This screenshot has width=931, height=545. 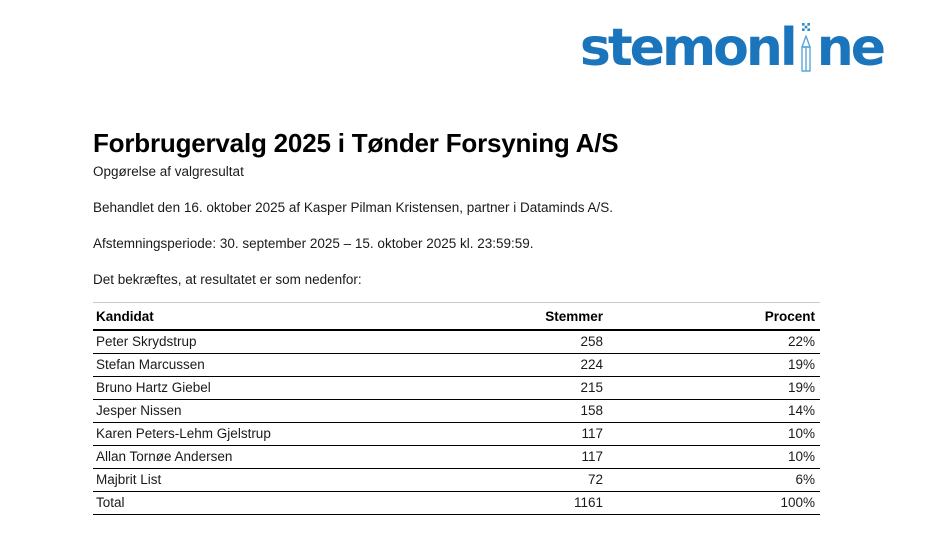 What do you see at coordinates (711, 342) in the screenshot?
I see `percent-cell: 22%` at bounding box center [711, 342].